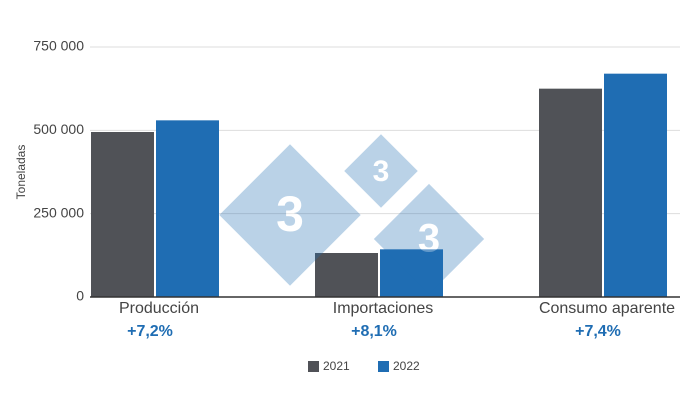 The height and width of the screenshot is (400, 700). I want to click on annotation: +7,4%, so click(598, 331).